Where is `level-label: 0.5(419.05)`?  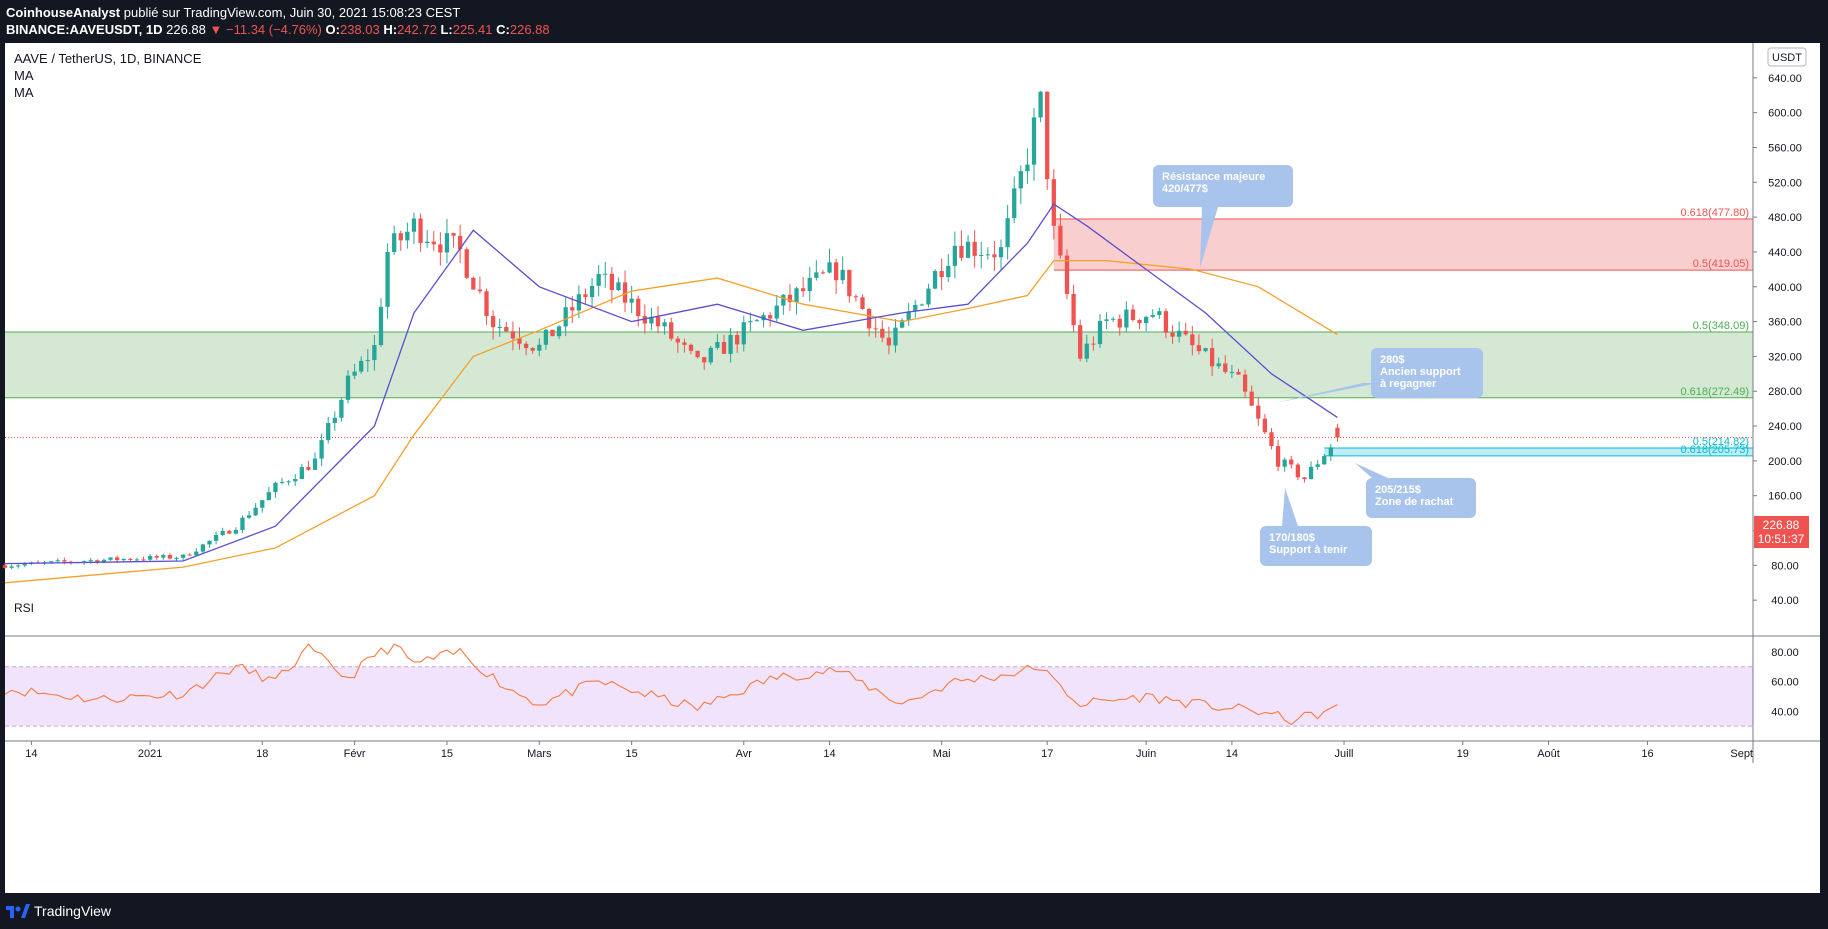
level-label: 0.5(419.05) is located at coordinates (1721, 264).